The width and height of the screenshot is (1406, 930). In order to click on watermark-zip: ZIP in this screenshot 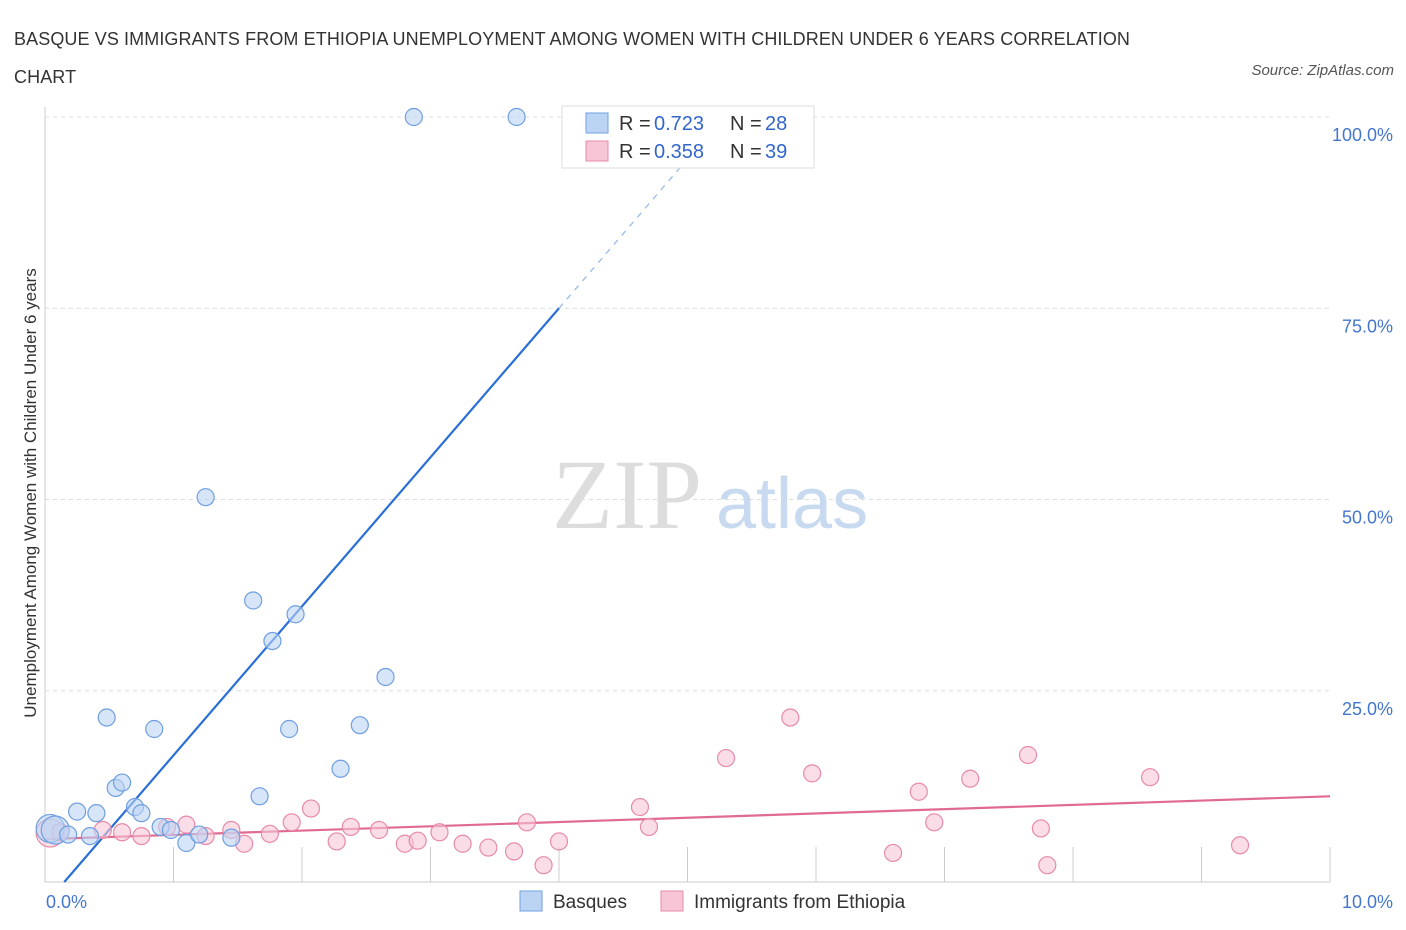, I will do `click(627, 494)`.